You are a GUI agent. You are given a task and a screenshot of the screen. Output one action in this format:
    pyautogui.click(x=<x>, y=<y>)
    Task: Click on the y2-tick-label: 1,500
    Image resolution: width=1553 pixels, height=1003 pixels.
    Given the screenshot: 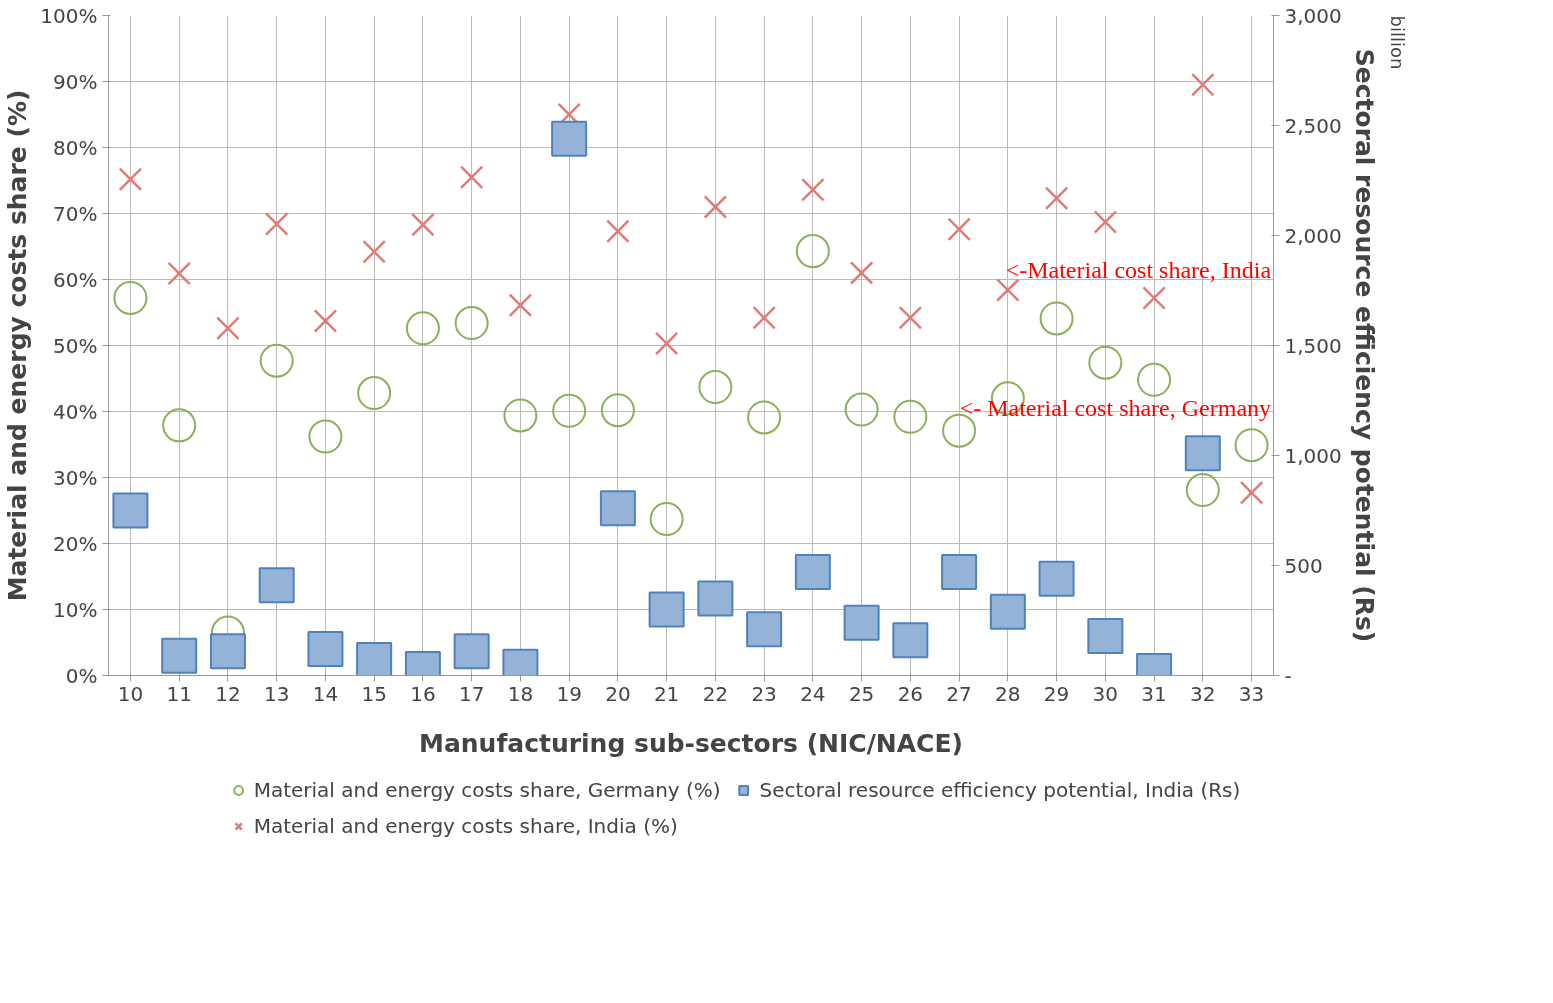 What is the action you would take?
    pyautogui.click(x=1313, y=345)
    